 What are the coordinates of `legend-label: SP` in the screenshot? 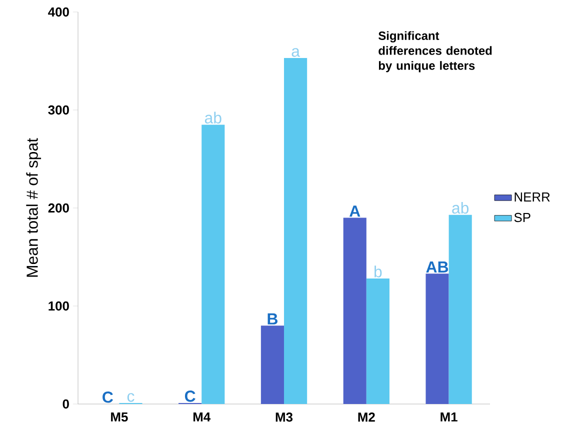 It's located at (522, 217).